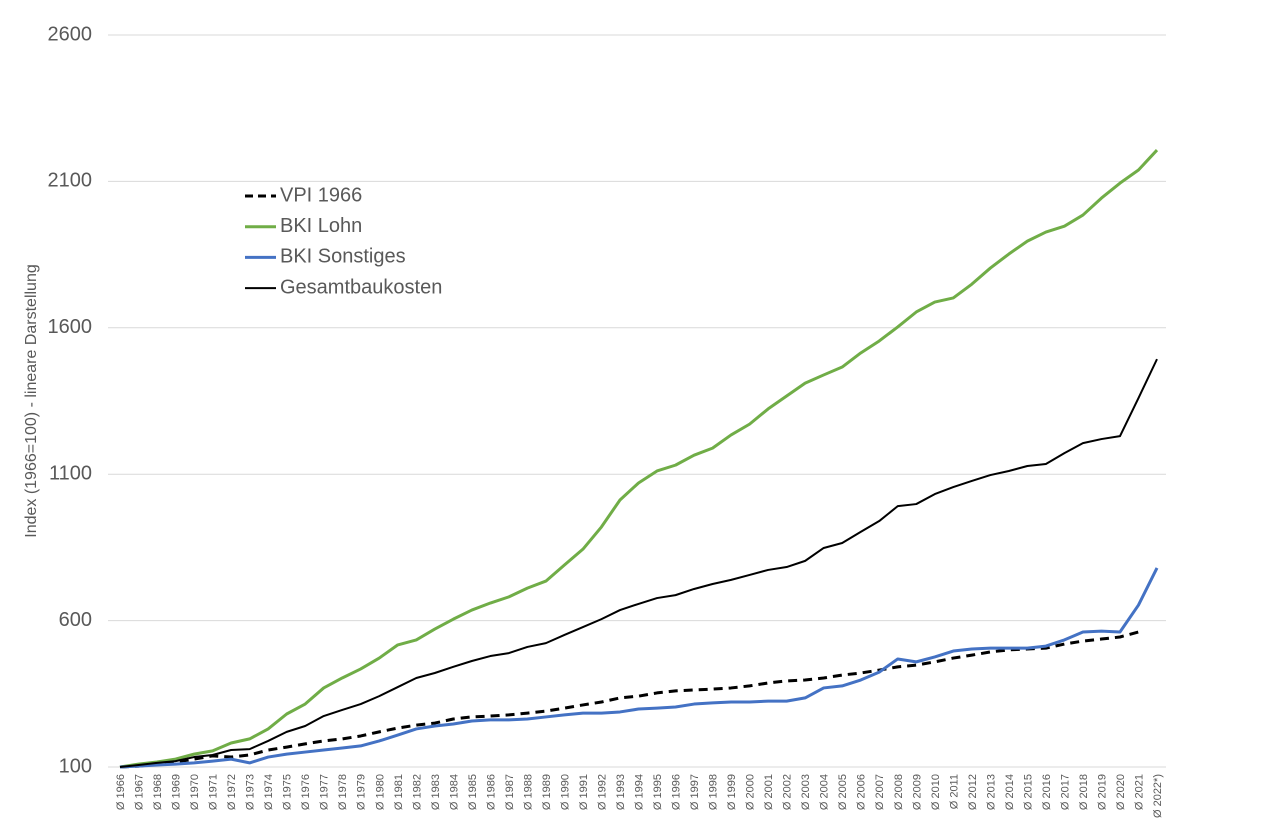 The height and width of the screenshot is (834, 1280). Describe the element at coordinates (621, 792) in the screenshot. I see `x-tick-label: Ø 1993` at that location.